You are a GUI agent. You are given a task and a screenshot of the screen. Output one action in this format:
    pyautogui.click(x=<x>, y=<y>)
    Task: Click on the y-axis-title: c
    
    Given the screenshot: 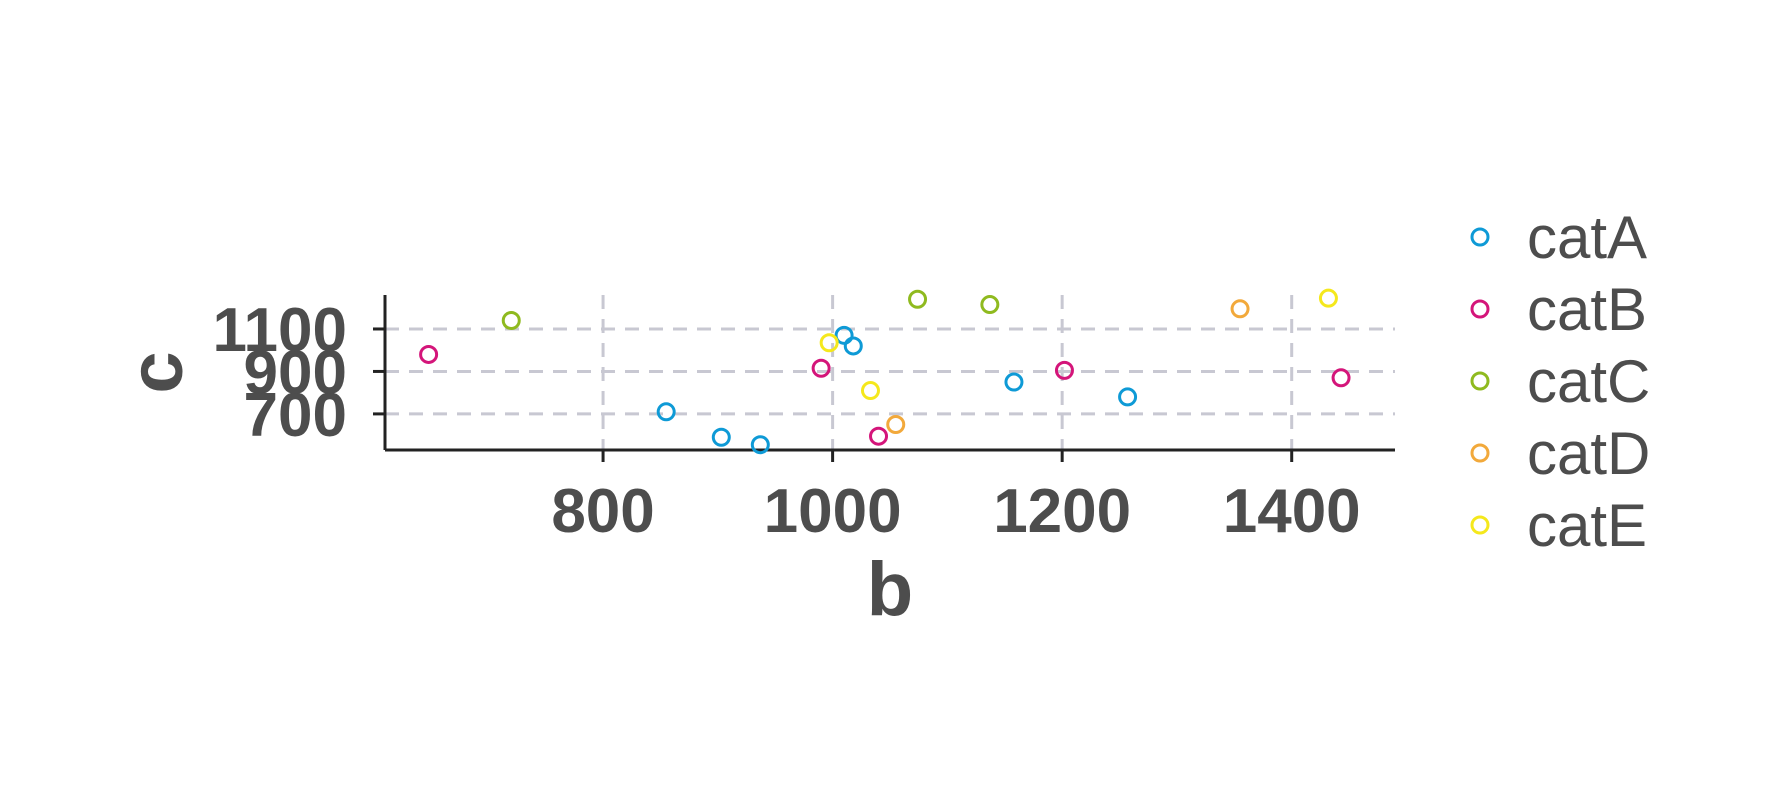 What is the action you would take?
    pyautogui.click(x=156, y=372)
    